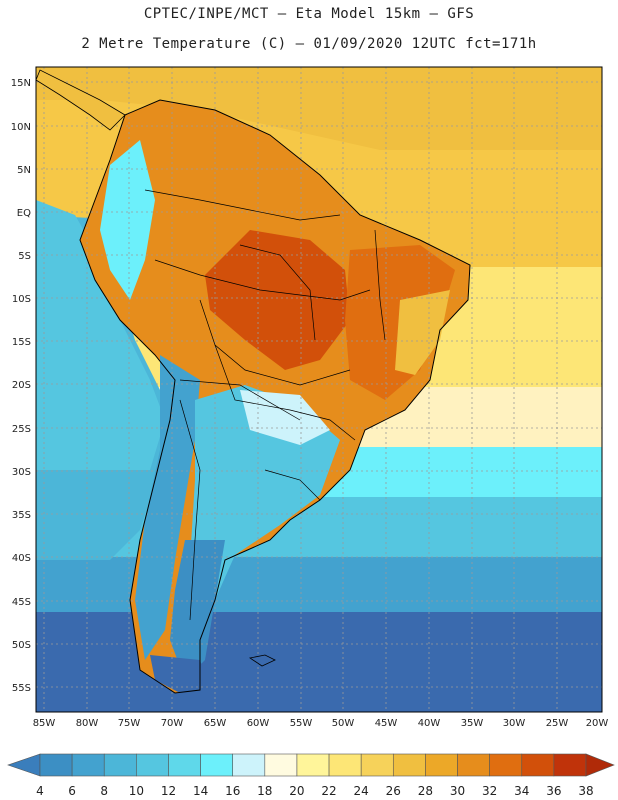 The height and width of the screenshot is (800, 618). What do you see at coordinates (21, 342) in the screenshot?
I see `lat-label: 15S` at bounding box center [21, 342].